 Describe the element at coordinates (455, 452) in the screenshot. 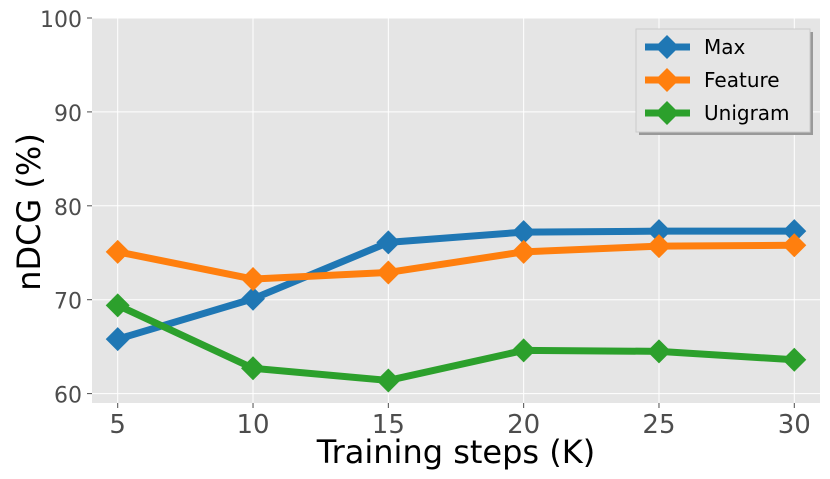

I see `x-axis-title: Training steps (K)` at that location.